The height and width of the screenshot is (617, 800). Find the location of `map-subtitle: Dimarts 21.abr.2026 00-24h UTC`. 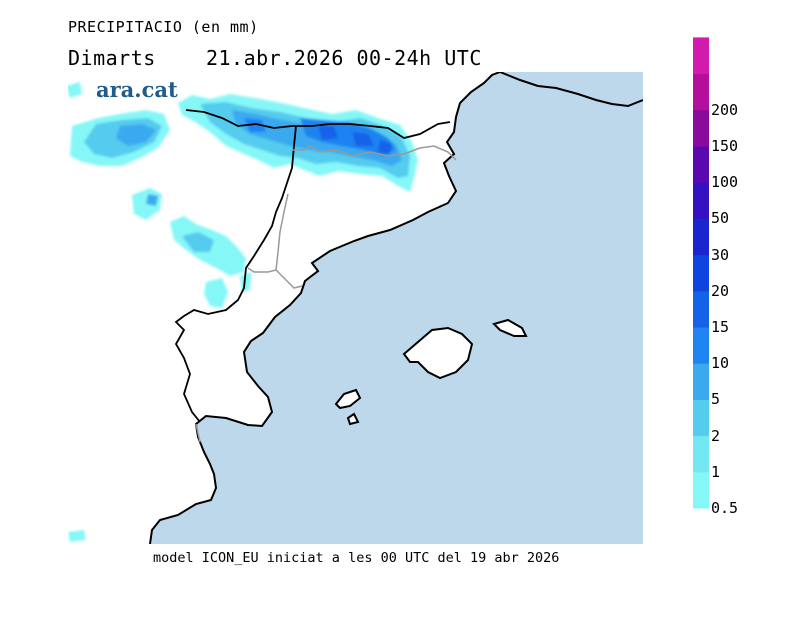

map-subtitle: Dimarts 21.abr.2026 00-24h UTC is located at coordinates (275, 58).